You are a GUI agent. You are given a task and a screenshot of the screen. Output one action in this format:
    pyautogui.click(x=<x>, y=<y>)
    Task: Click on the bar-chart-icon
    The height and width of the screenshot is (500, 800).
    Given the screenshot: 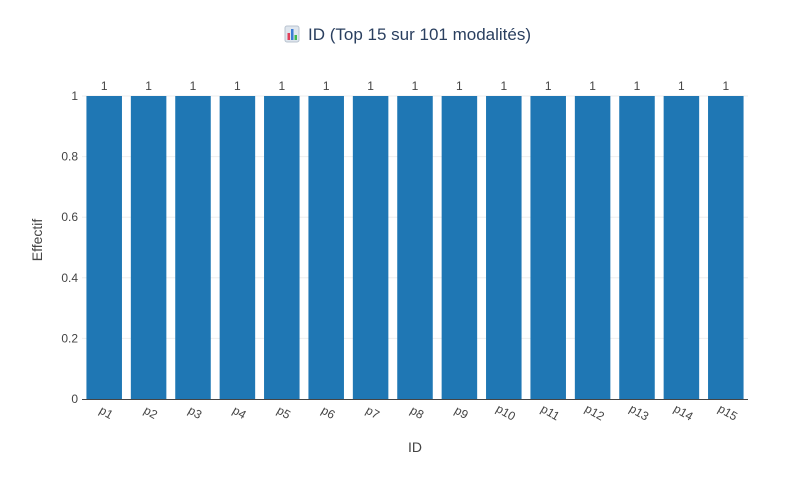 What is the action you would take?
    pyautogui.click(x=292, y=34)
    